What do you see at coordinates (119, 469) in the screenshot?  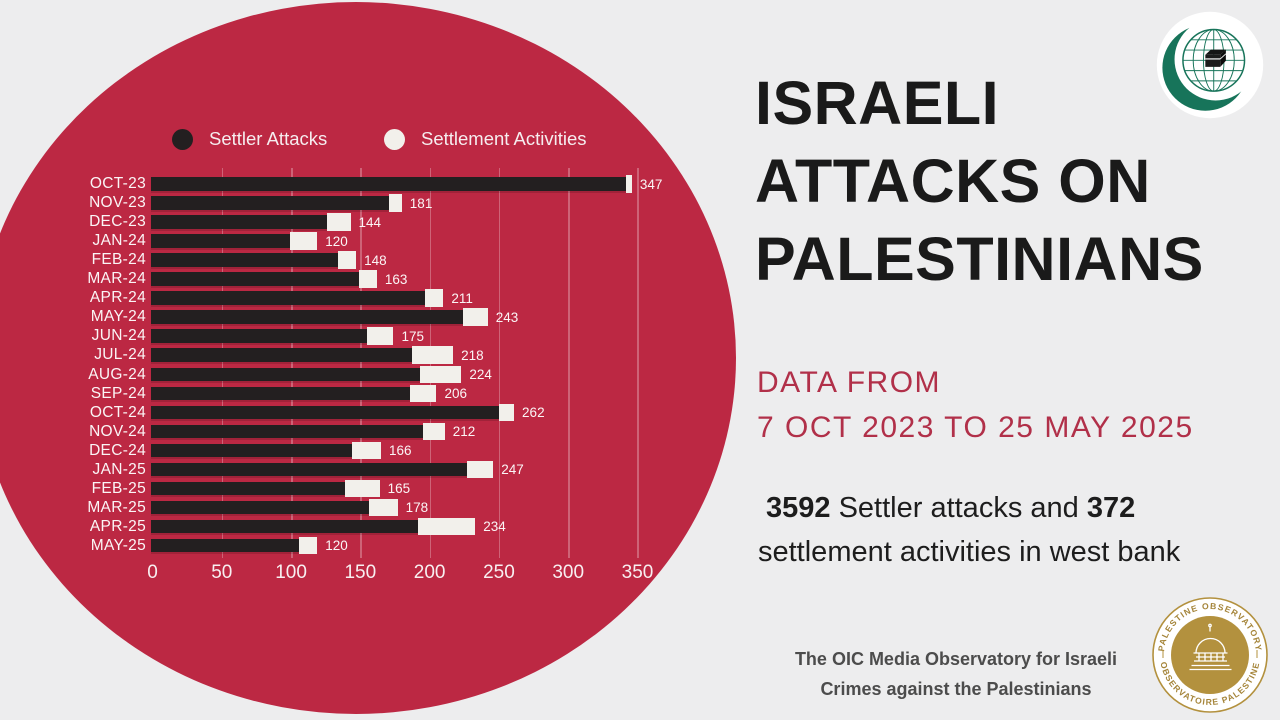 I see `y-axis-month-label: JAN-25` at bounding box center [119, 469].